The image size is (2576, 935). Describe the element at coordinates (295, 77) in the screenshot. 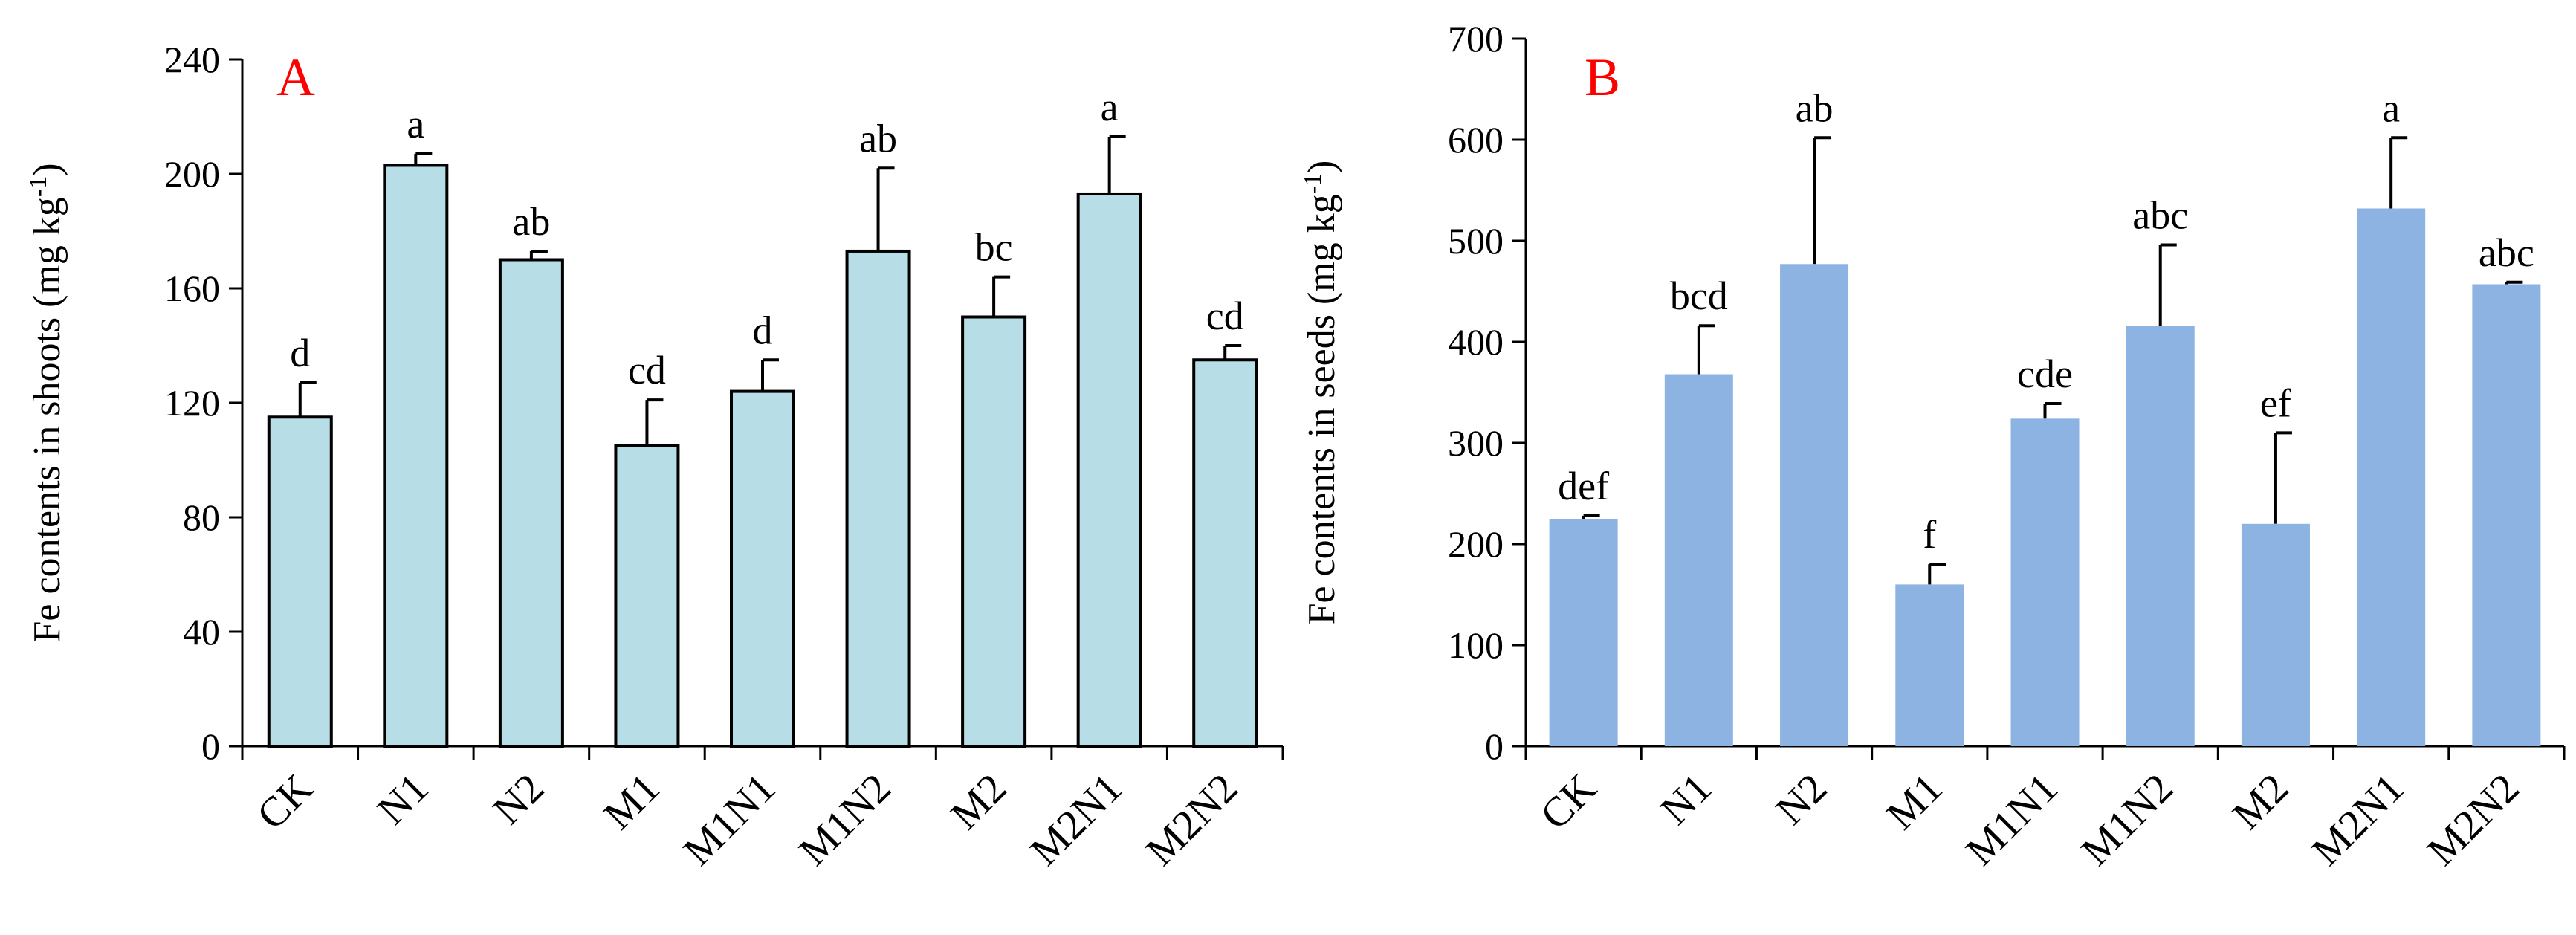

I see `panel-label: A` at that location.